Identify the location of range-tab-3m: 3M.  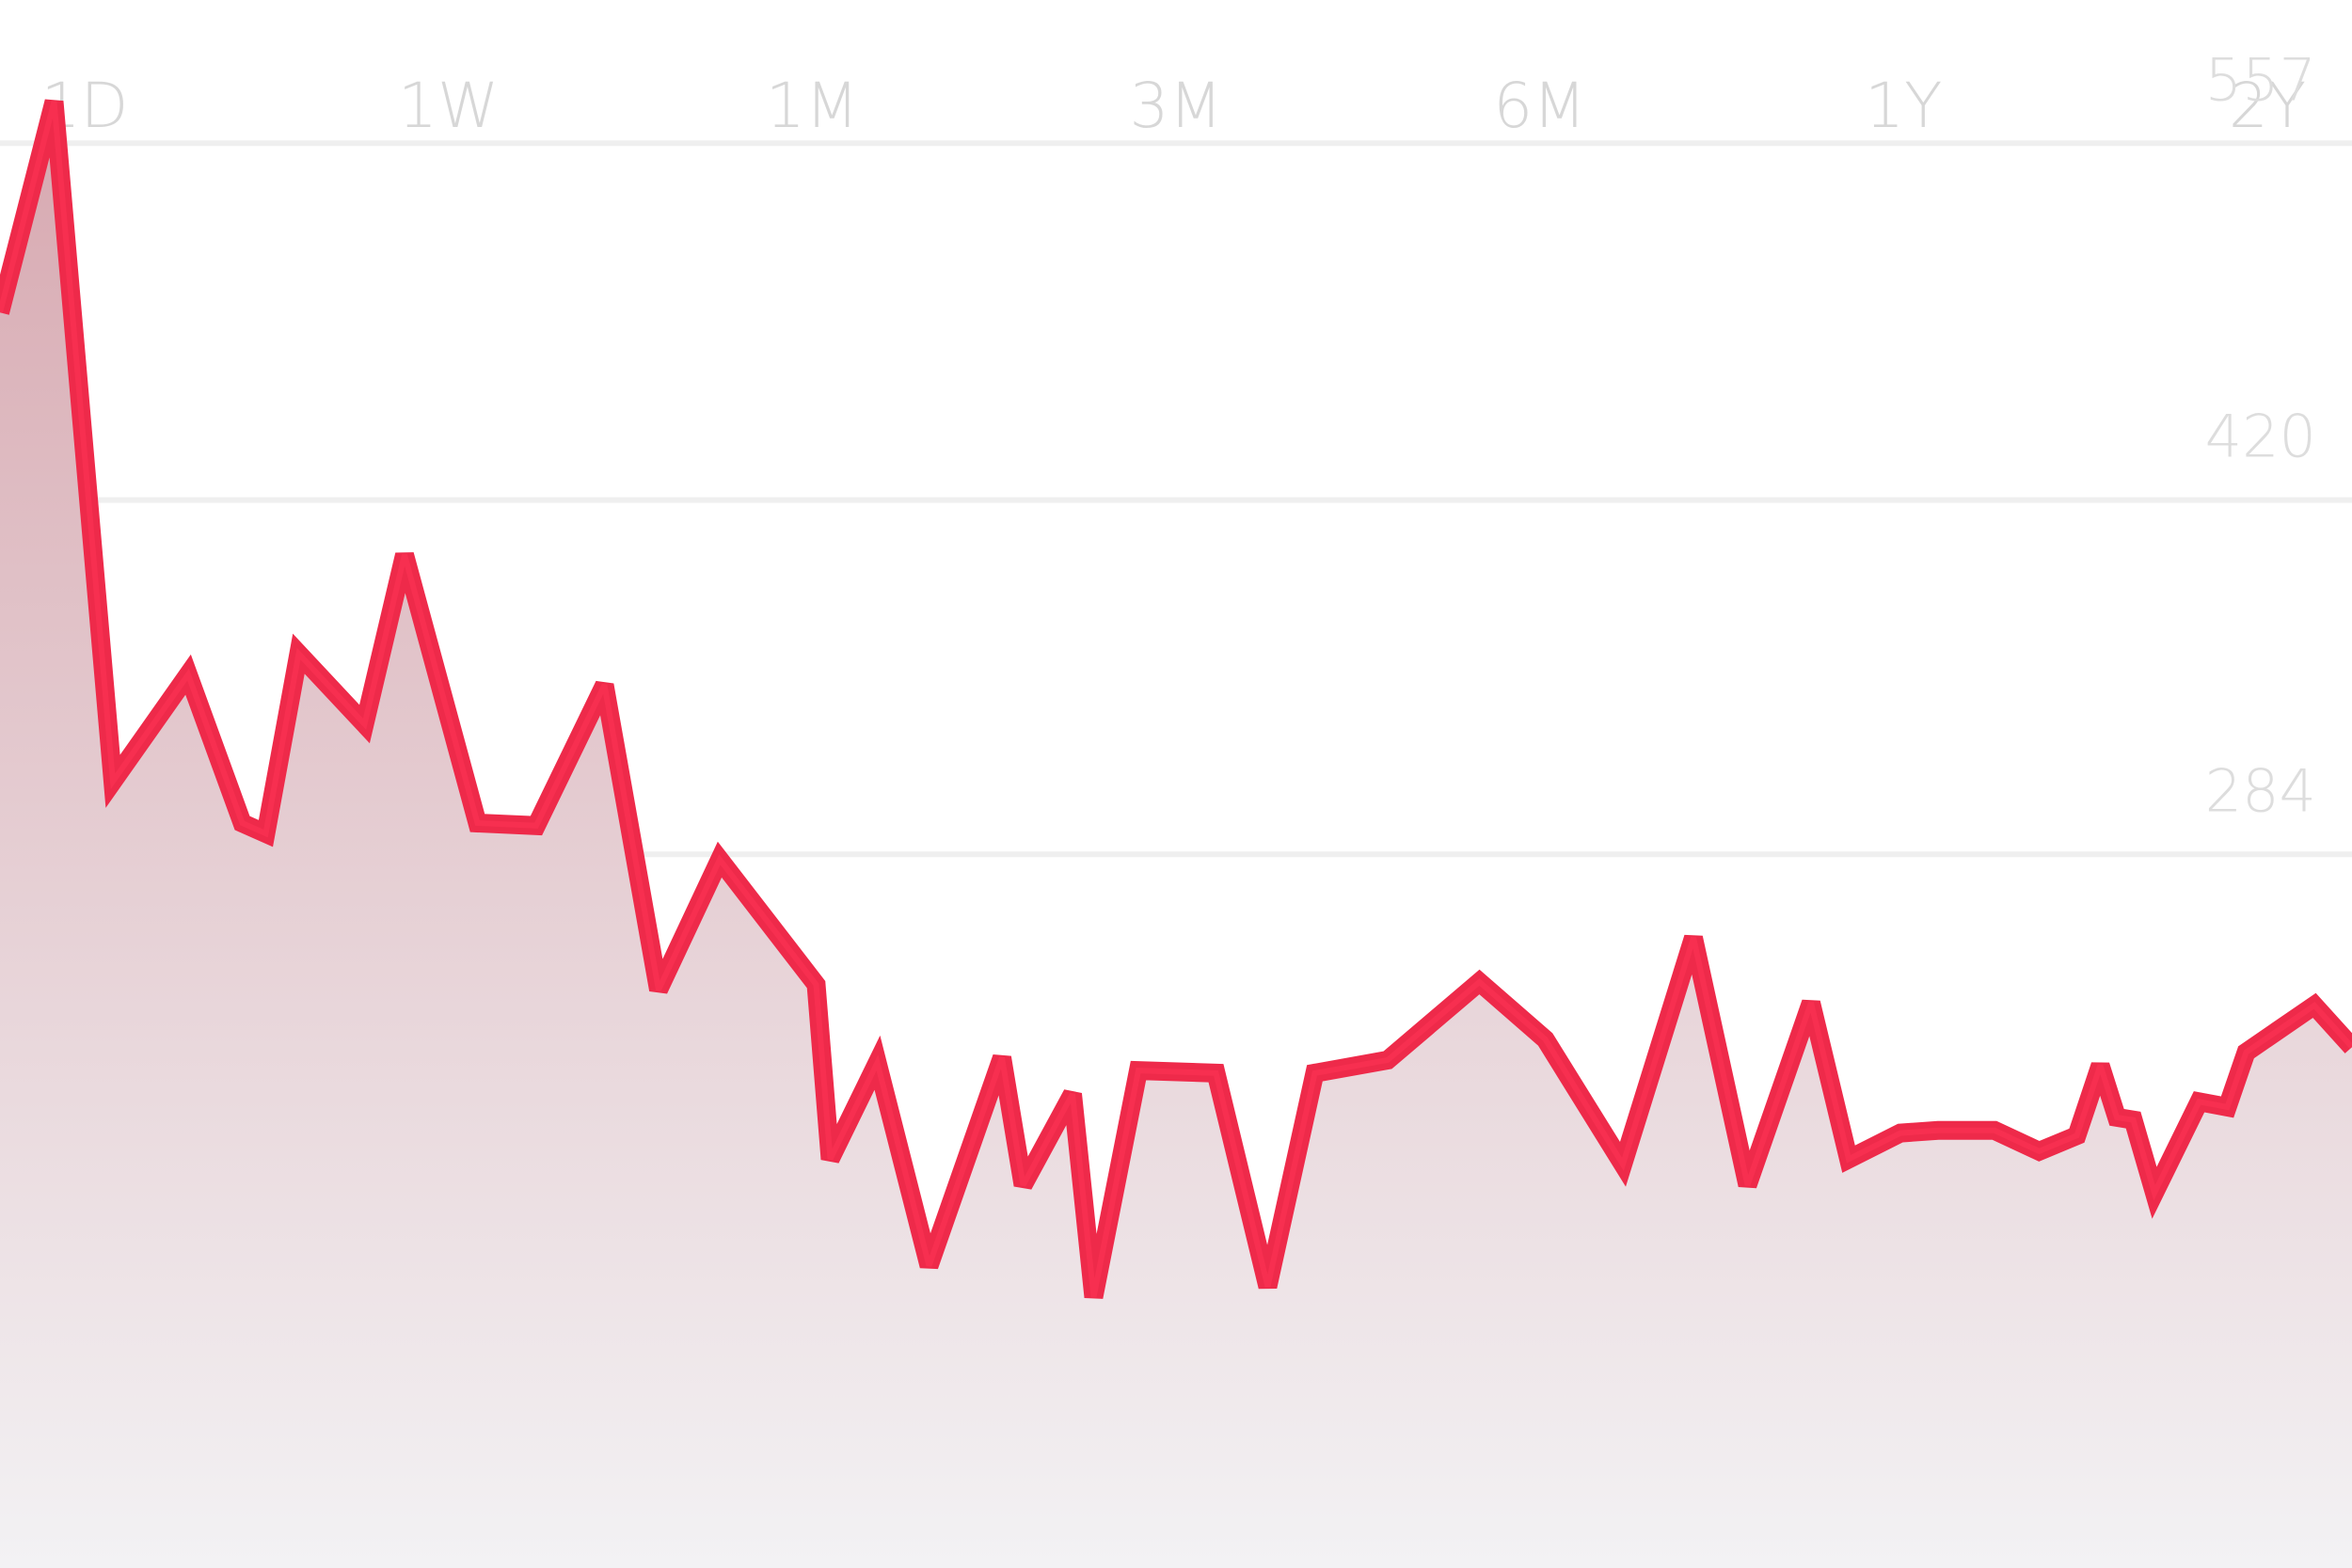
(1176, 106).